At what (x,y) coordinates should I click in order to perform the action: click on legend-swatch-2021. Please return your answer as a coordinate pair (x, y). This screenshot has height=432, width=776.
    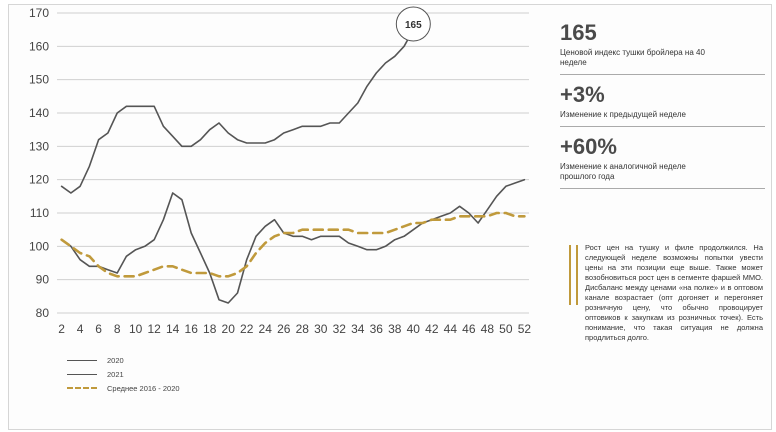
    Looking at the image, I should click on (82, 374).